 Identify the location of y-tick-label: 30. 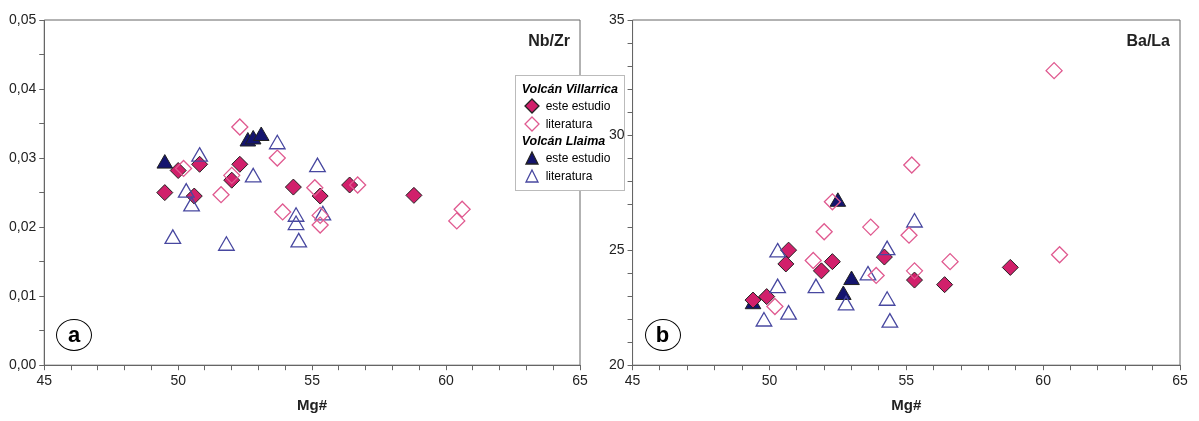
(616, 133).